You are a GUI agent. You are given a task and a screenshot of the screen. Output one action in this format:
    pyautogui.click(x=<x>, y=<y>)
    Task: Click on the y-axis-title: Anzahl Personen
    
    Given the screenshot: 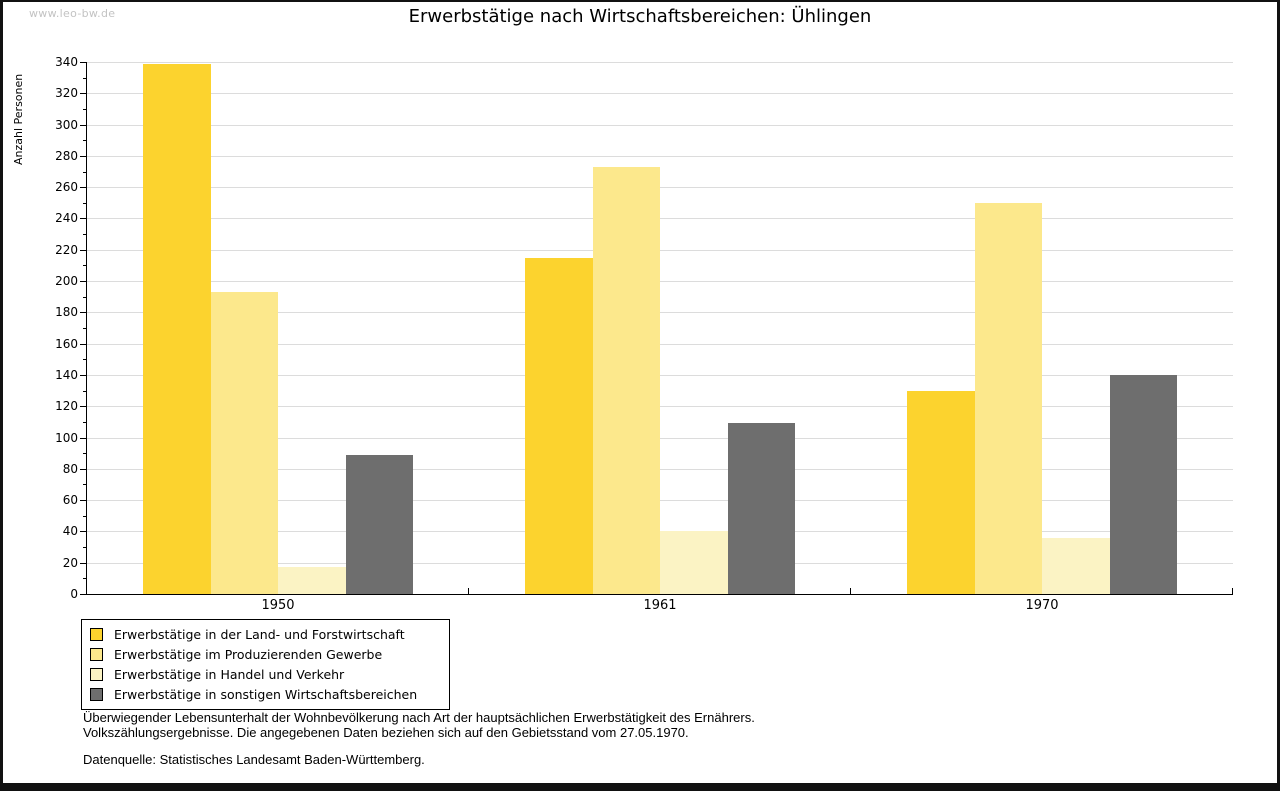 What is the action you would take?
    pyautogui.click(x=18, y=119)
    